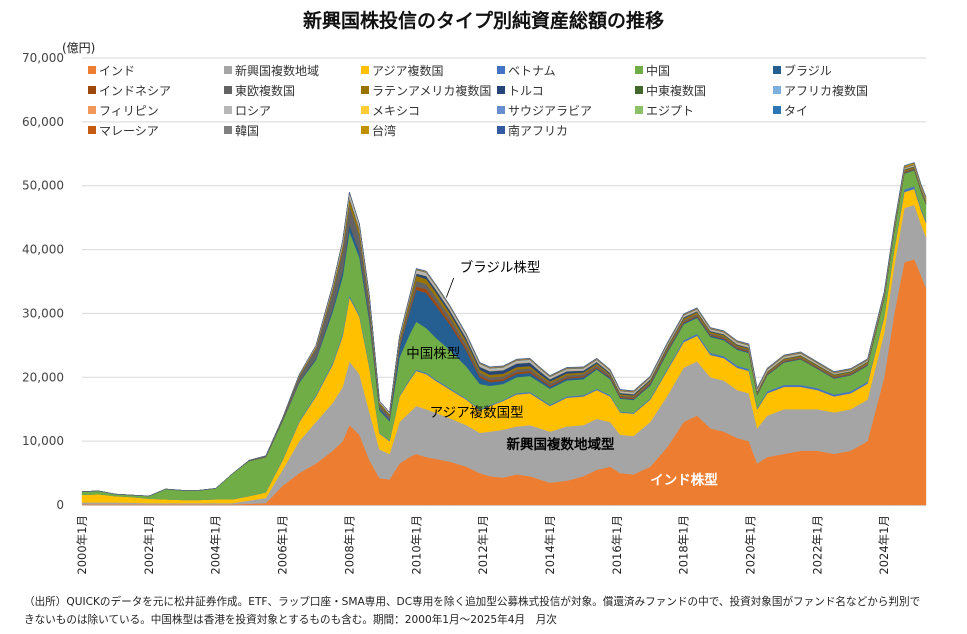 The height and width of the screenshot is (634, 967). What do you see at coordinates (483, 21) in the screenshot?
I see `chart-title: 新興国株投信のタイプ別純資産総額の推移` at bounding box center [483, 21].